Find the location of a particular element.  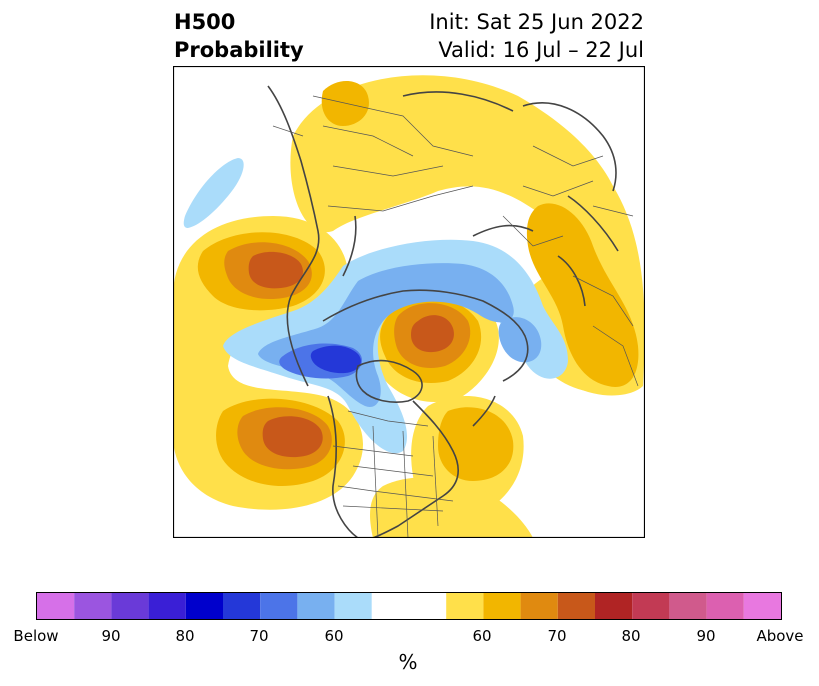

colorbar is located at coordinates (409, 606).